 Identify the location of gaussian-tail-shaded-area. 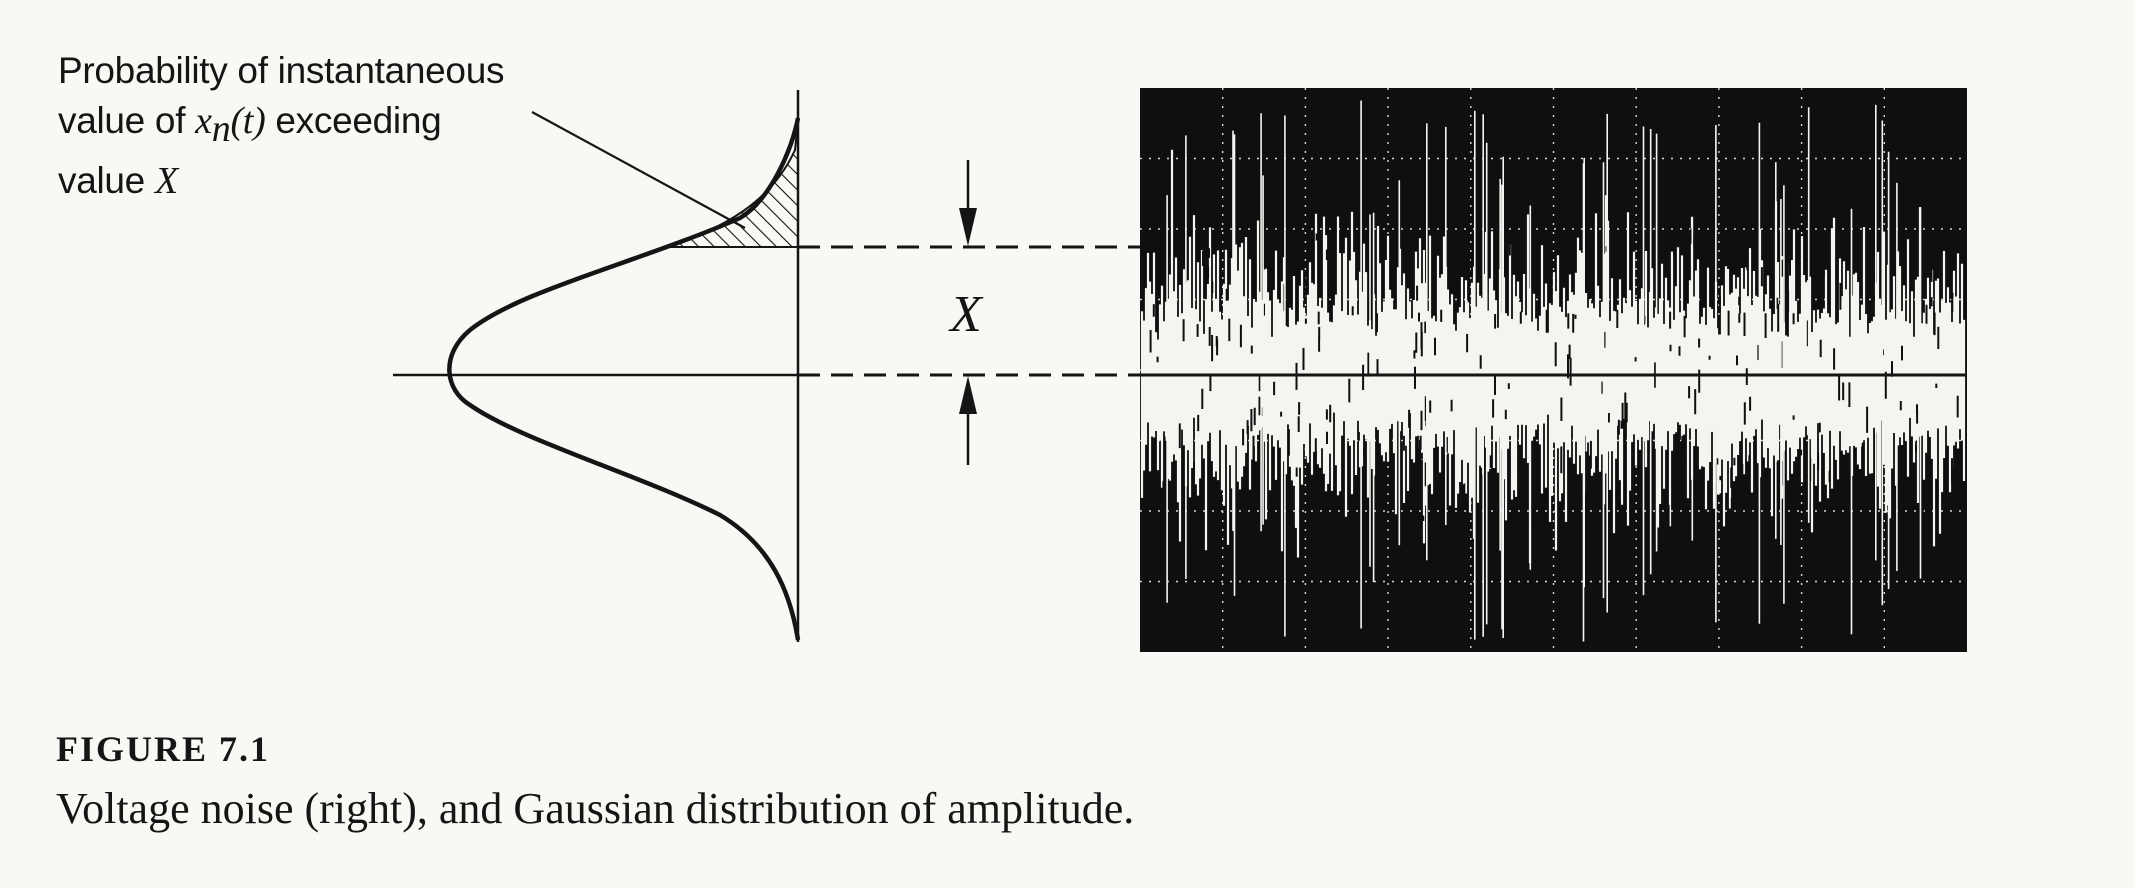
(734, 183).